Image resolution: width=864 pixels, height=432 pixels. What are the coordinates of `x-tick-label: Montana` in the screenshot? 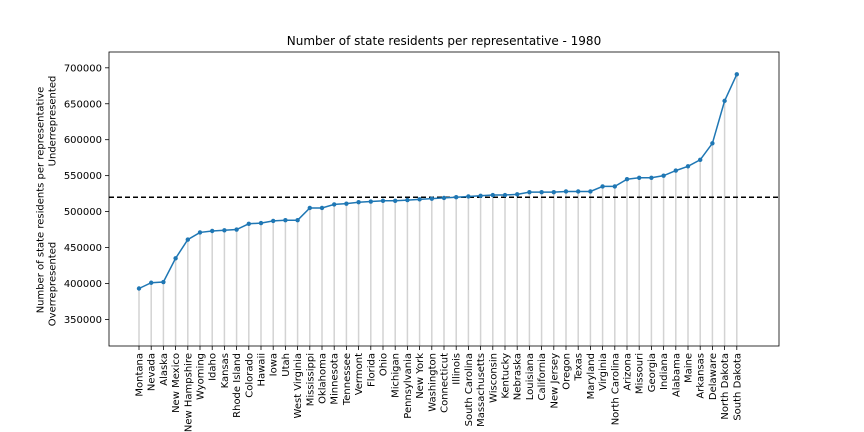 It's located at (140, 375).